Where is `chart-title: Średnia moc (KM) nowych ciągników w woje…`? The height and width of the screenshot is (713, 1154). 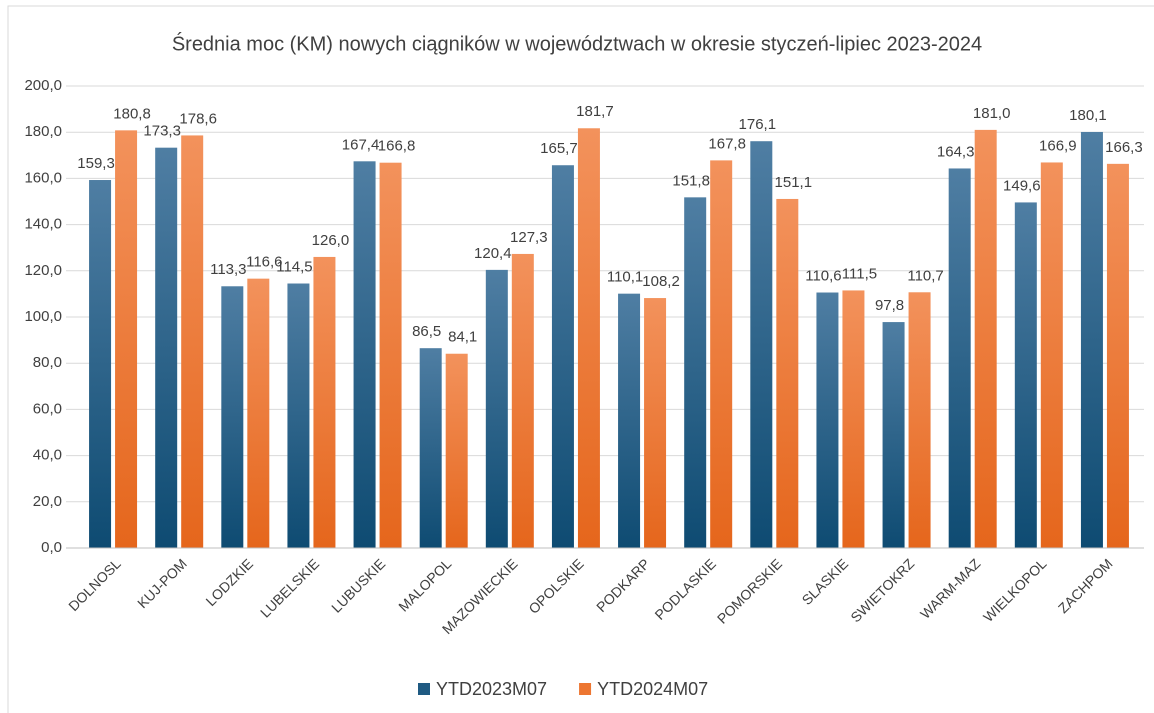 chart-title: Średnia moc (KM) nowych ciągników w woje… is located at coordinates (577, 43).